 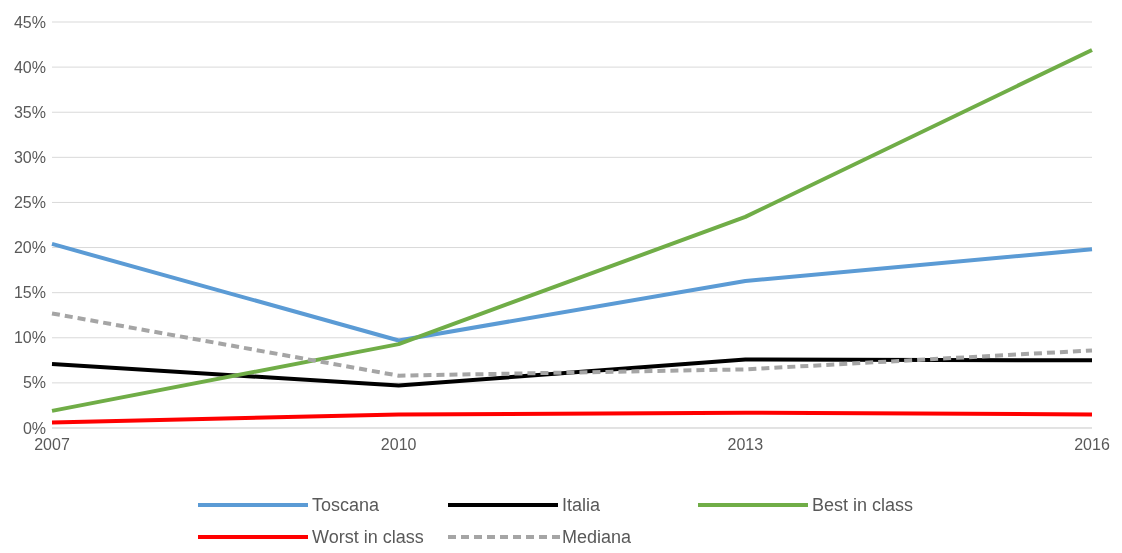 What do you see at coordinates (346, 505) in the screenshot?
I see `legend-label: Toscana` at bounding box center [346, 505].